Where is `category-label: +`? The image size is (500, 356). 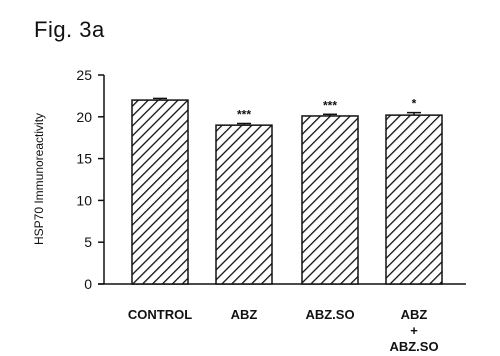 category-label: + is located at coordinates (414, 330).